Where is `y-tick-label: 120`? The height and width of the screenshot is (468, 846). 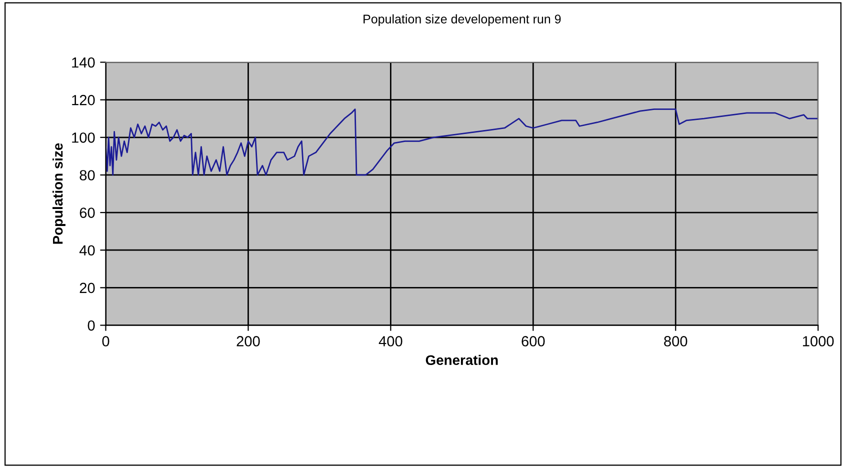 y-tick-label: 120 is located at coordinates (83, 100).